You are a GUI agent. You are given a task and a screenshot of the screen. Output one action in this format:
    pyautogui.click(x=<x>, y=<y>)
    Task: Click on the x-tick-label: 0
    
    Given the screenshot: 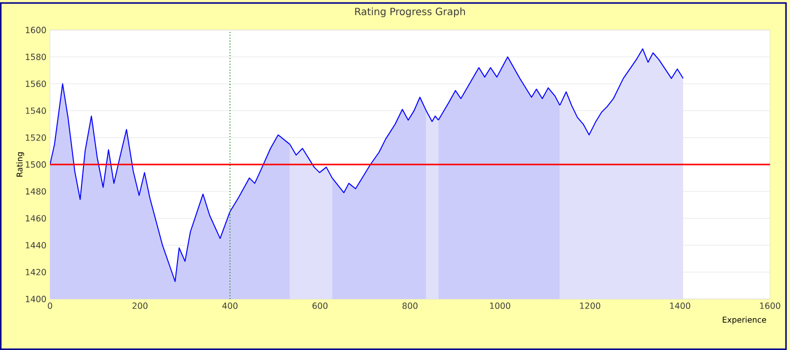 What is the action you would take?
    pyautogui.click(x=50, y=305)
    